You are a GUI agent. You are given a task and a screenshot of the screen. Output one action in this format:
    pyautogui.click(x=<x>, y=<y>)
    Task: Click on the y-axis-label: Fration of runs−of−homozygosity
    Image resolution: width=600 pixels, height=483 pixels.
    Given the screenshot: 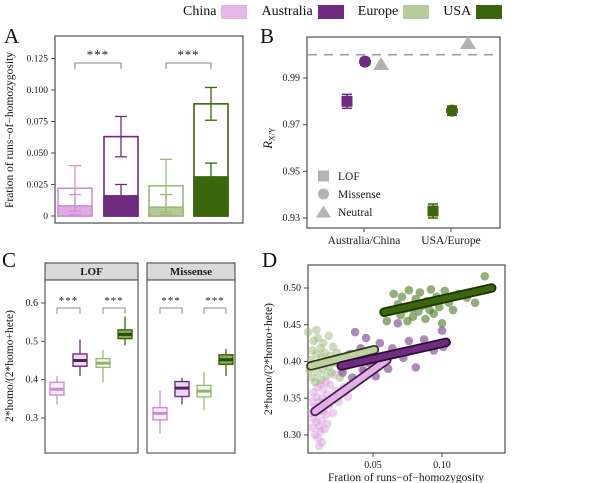 What is the action you would take?
    pyautogui.click(x=10, y=130)
    